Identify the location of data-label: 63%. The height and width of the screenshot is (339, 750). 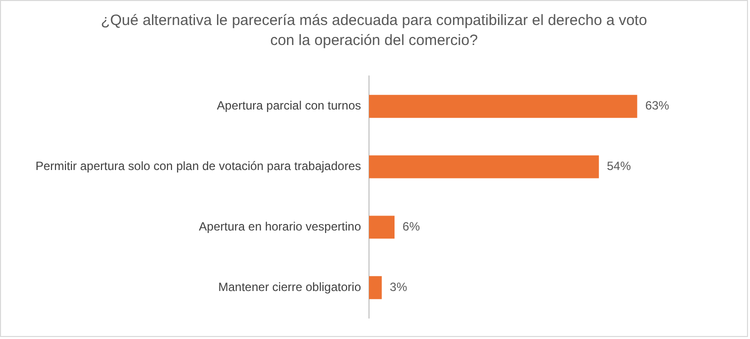
(657, 105).